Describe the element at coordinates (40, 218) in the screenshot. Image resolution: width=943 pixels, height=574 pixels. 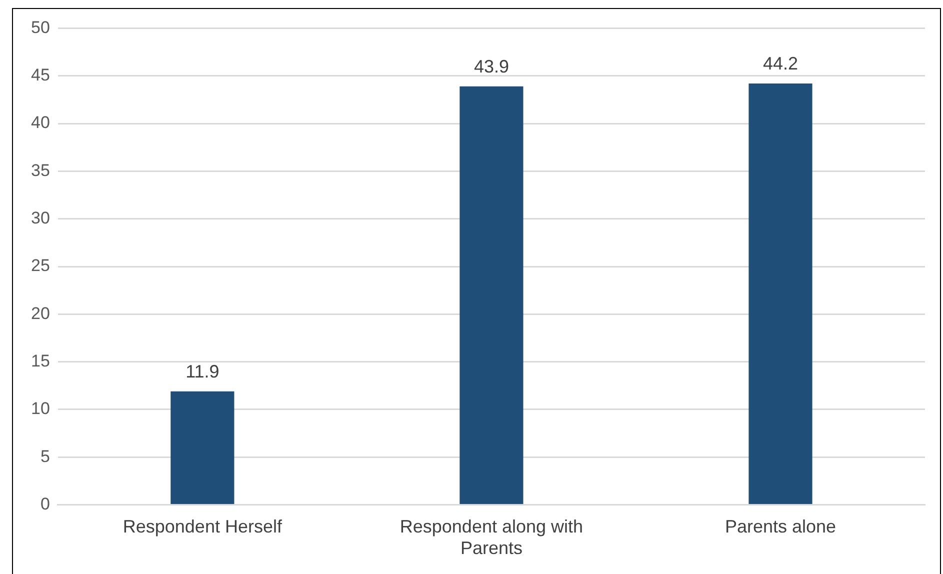
I see `y-tick-label: 30` at that location.